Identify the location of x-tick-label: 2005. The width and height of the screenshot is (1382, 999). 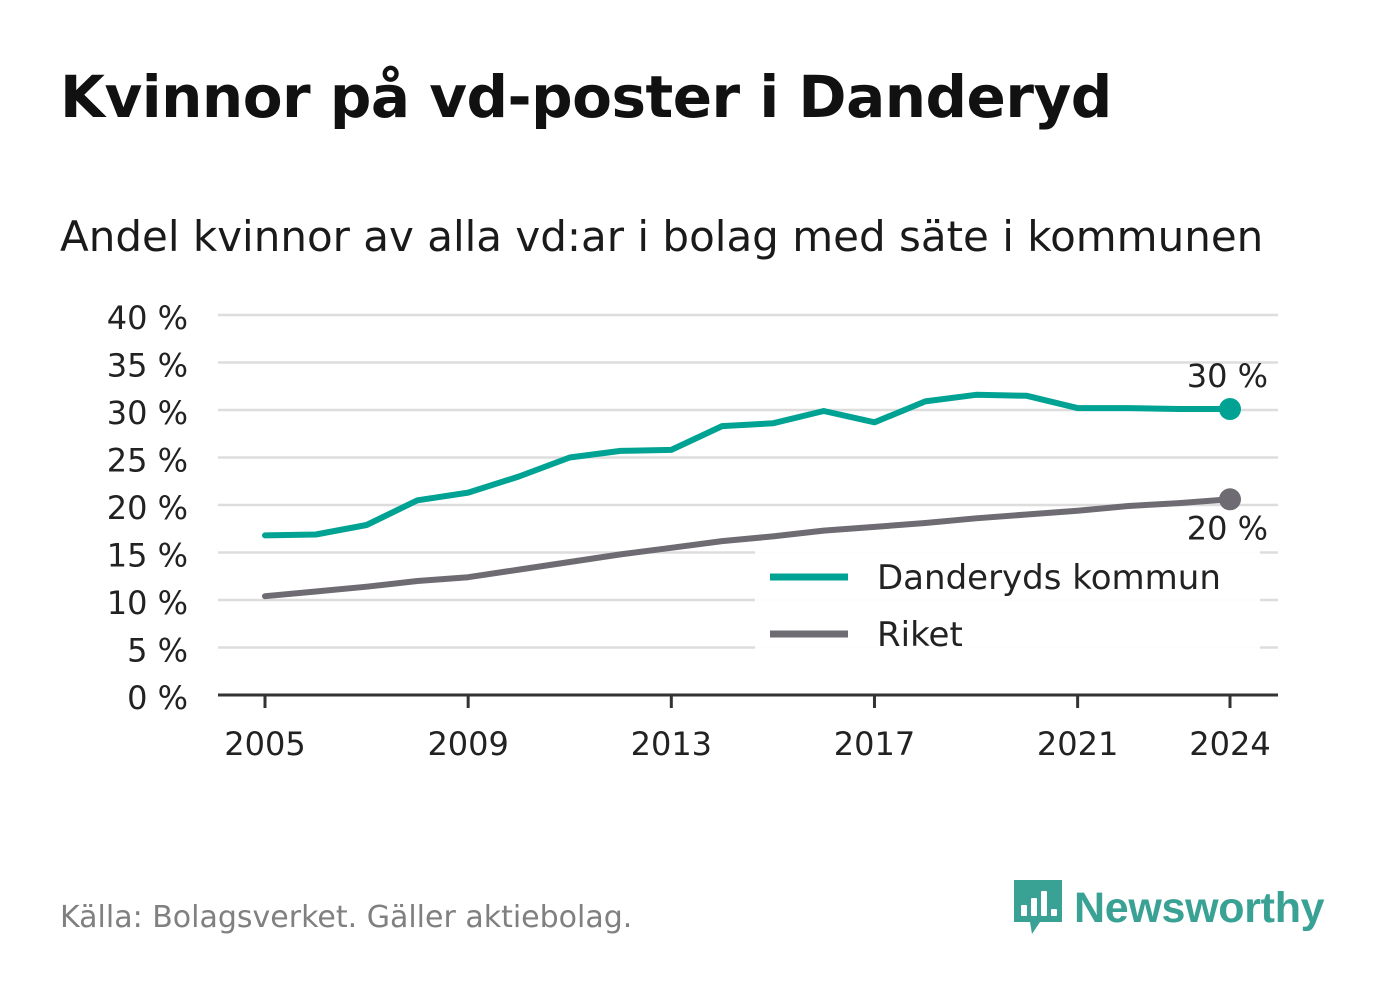
(264, 744).